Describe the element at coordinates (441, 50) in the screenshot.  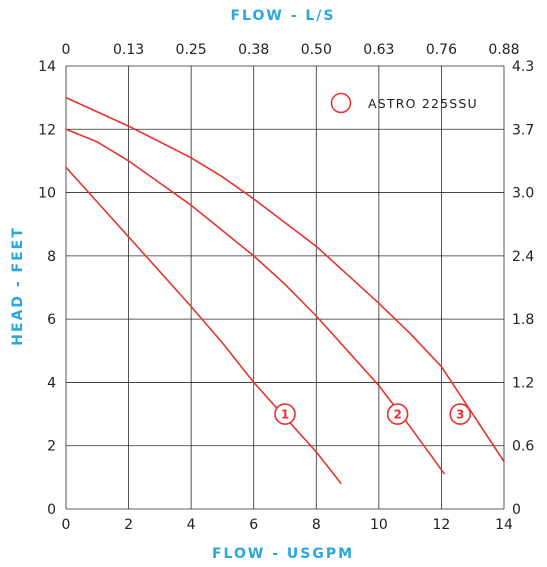
I see `x-tick-label-top: 0.76` at that location.